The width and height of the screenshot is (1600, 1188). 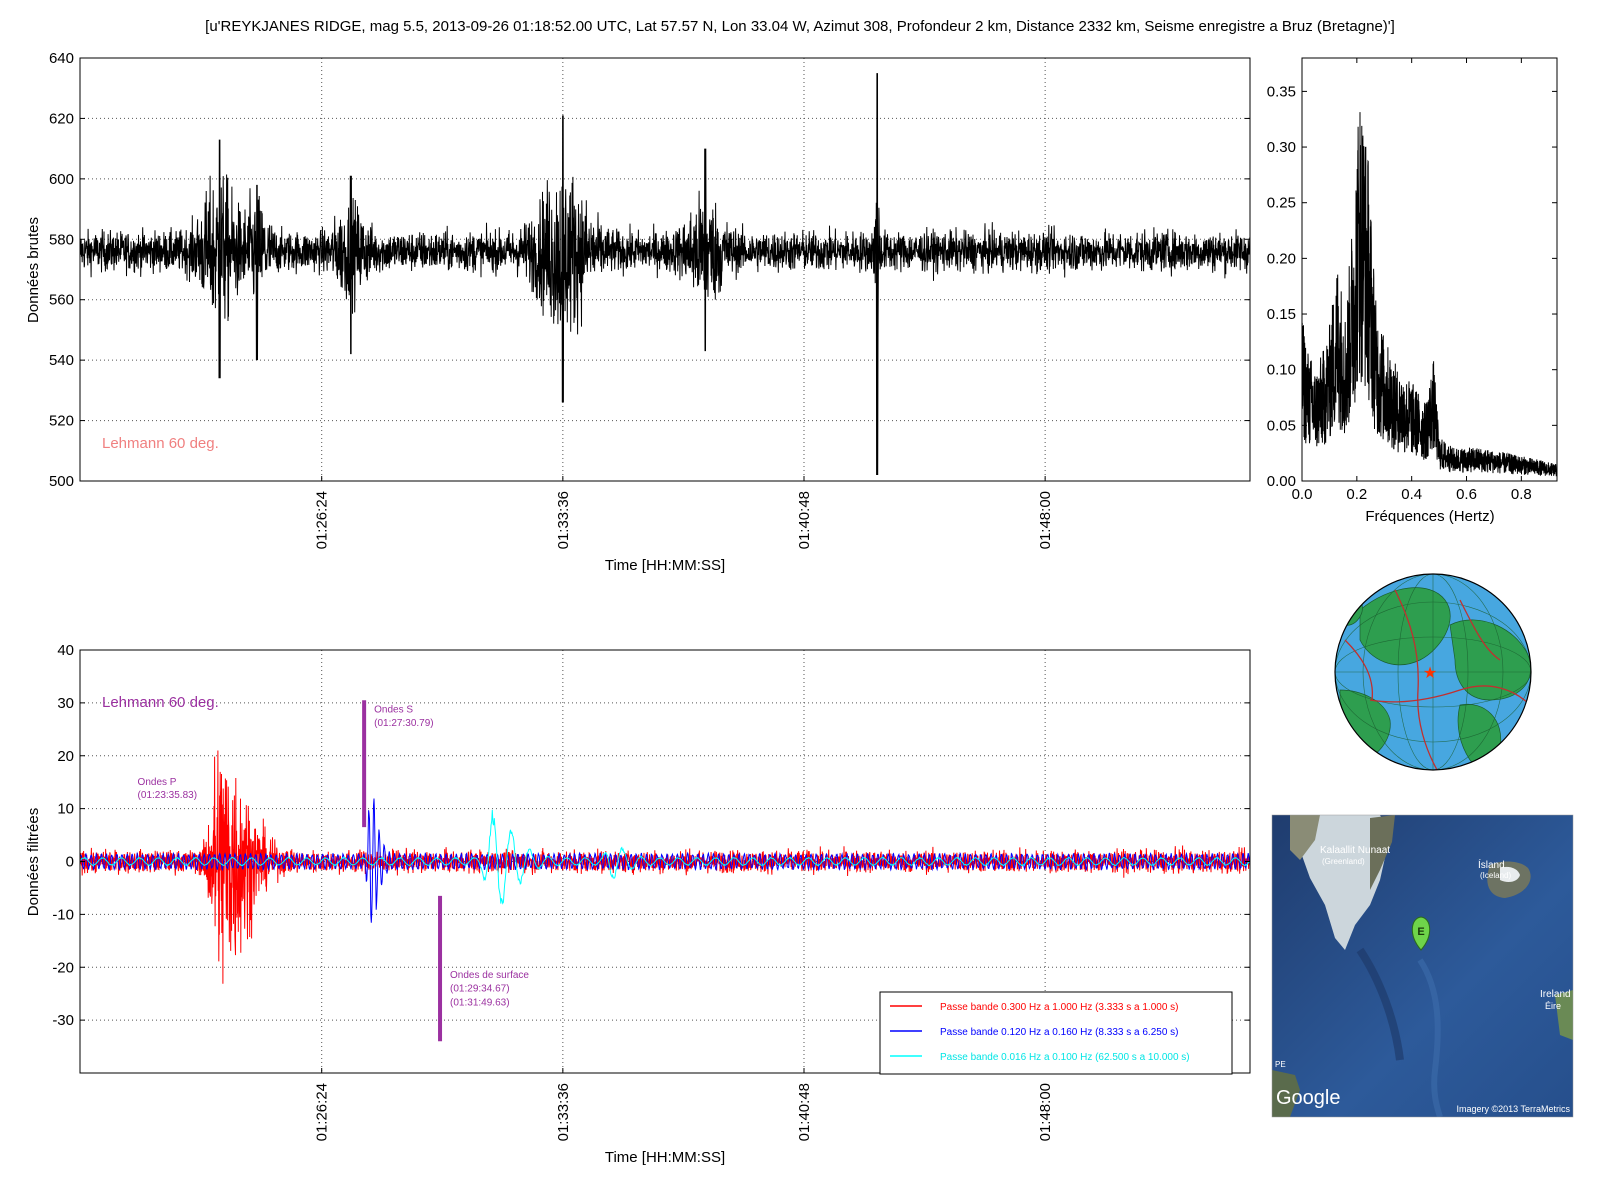 I want to click on raw-x-tick-label: 01:26:24, so click(x=322, y=520).